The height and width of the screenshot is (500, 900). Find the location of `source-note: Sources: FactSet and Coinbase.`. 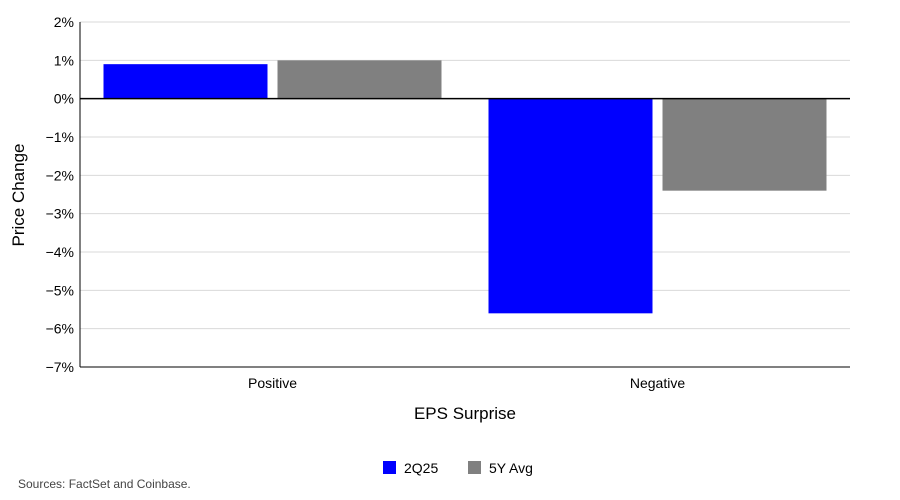

source-note: Sources: FactSet and Coinbase. is located at coordinates (104, 484).